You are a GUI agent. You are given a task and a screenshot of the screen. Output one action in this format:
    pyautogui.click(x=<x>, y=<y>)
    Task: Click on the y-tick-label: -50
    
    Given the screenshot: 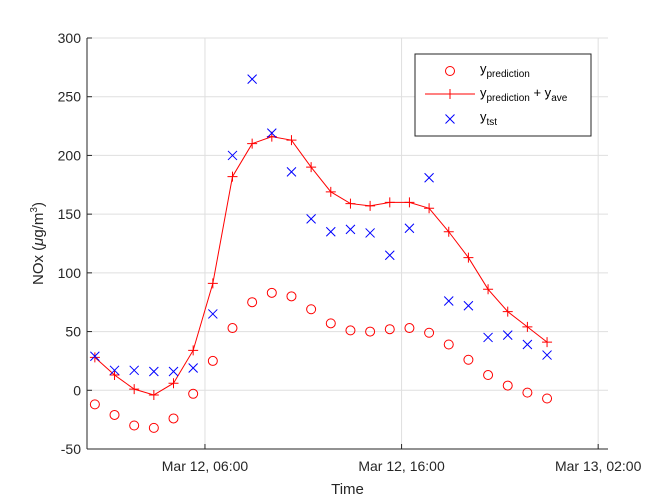 What is the action you would take?
    pyautogui.click(x=71, y=449)
    